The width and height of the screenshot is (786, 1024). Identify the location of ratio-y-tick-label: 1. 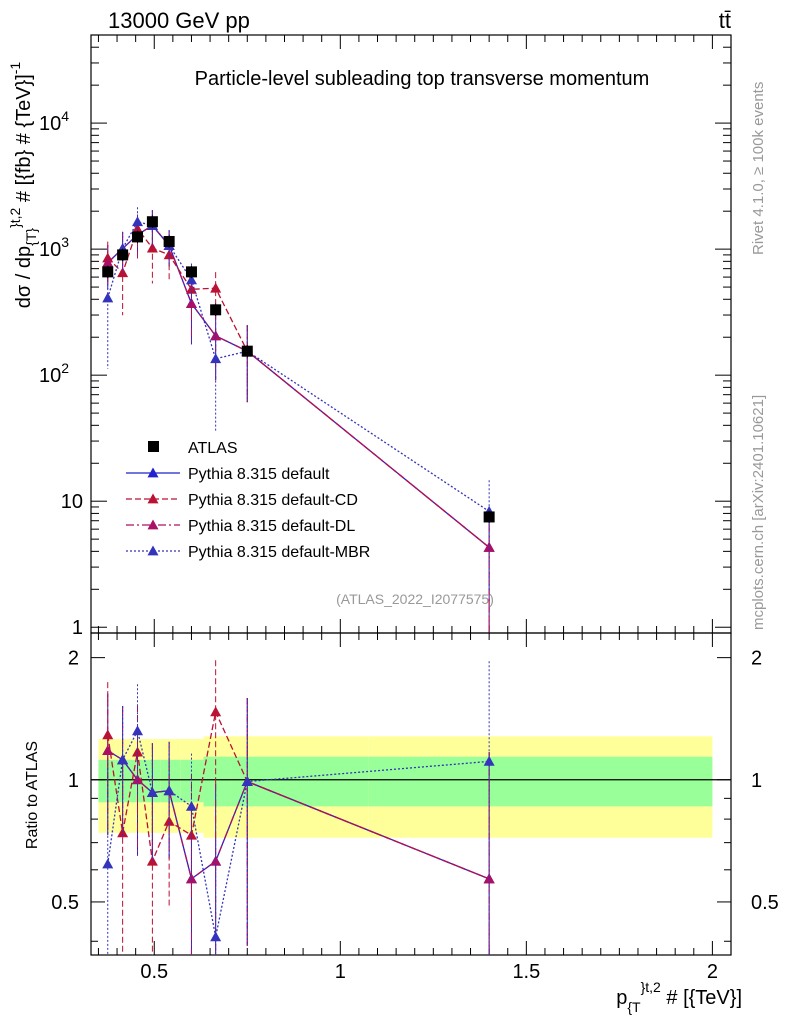
(73, 781).